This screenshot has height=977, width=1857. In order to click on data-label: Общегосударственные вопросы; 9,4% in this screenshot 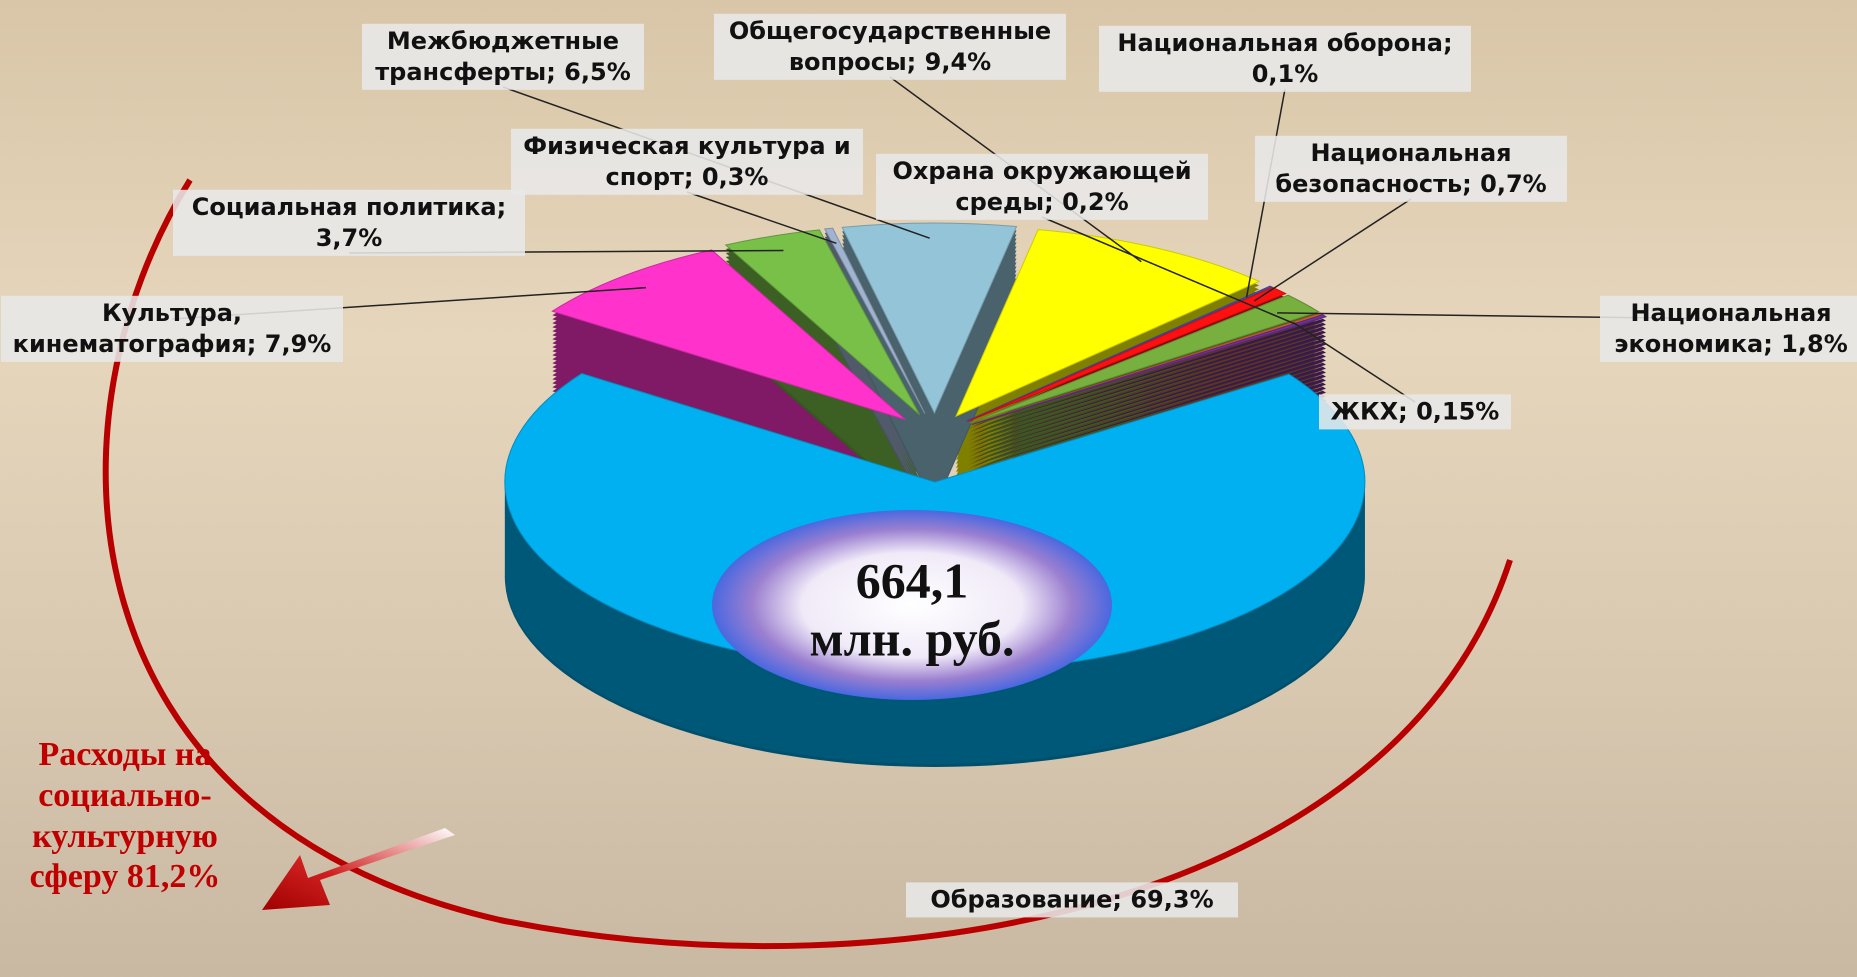, I will do `click(890, 47)`.